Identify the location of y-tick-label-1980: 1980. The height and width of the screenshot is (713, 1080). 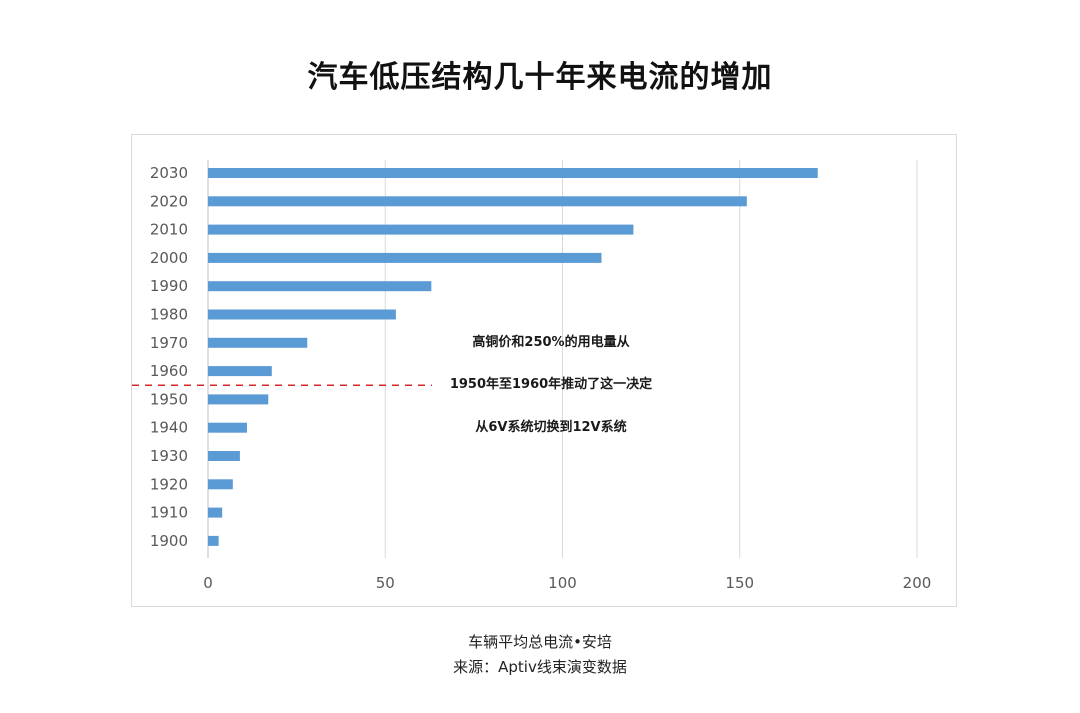
(169, 315).